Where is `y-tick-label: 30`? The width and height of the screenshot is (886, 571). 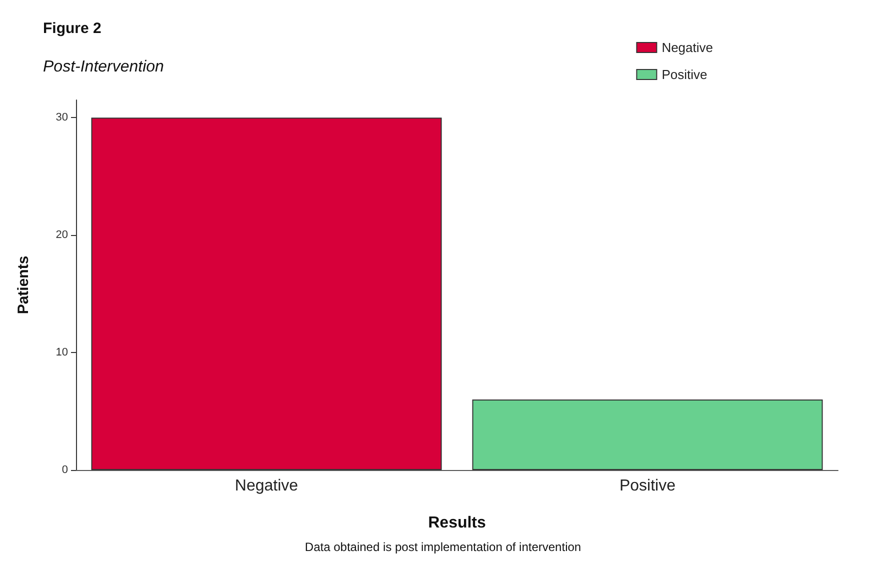
y-tick-label: 30 is located at coordinates (62, 118).